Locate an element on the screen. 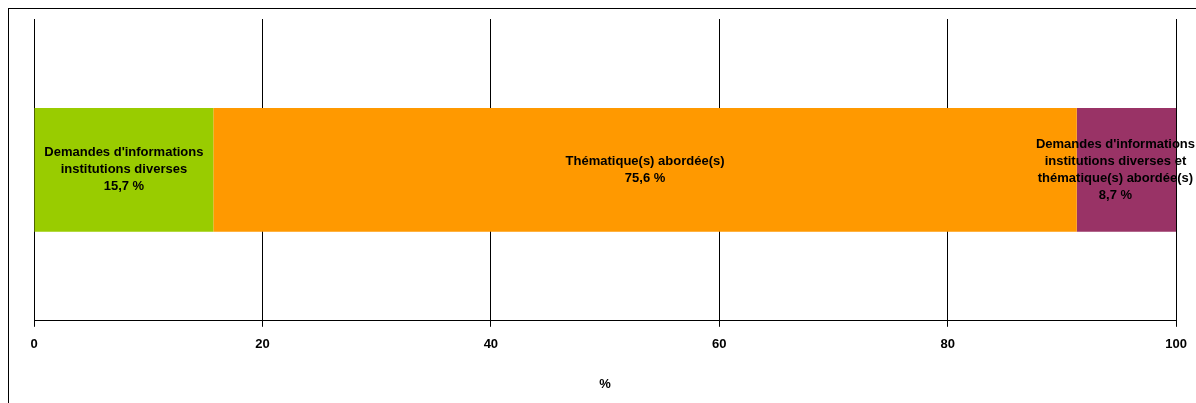 The width and height of the screenshot is (1196, 403). data-label: 75,6 % is located at coordinates (645, 177).